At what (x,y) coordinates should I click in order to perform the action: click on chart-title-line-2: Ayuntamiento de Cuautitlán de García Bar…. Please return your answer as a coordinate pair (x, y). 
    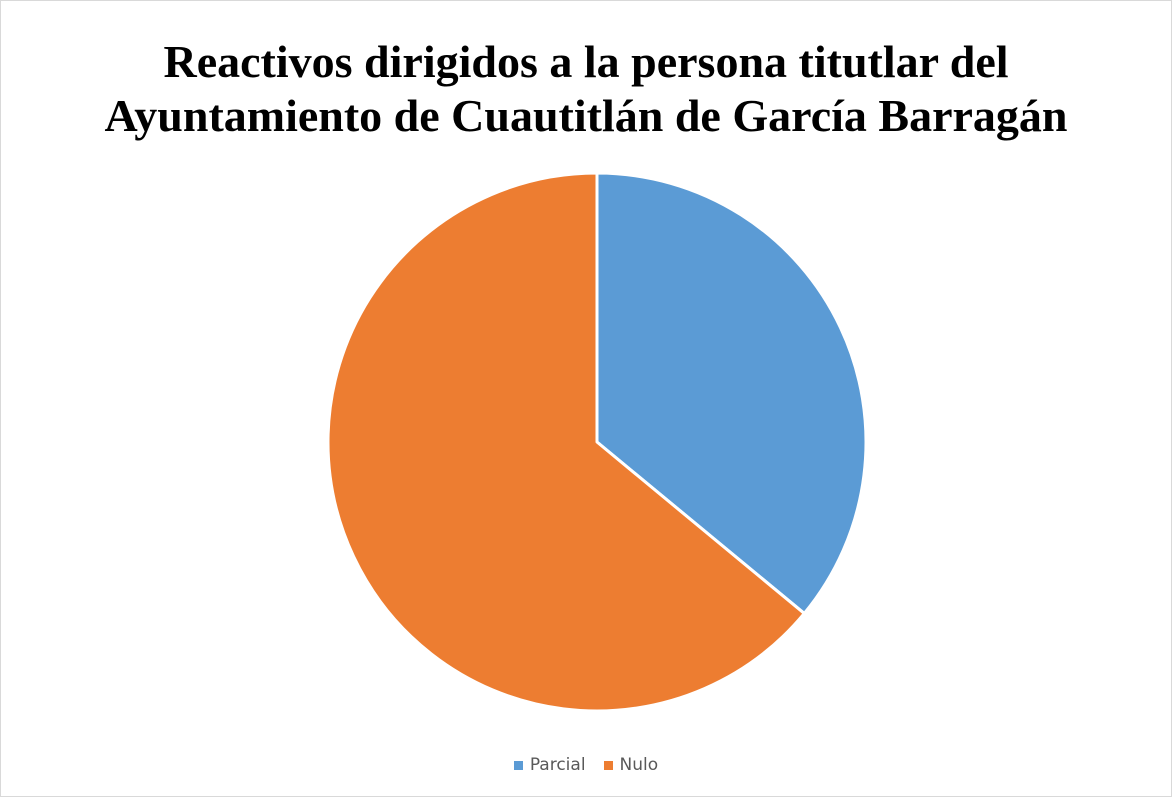
    Looking at the image, I should click on (586, 115).